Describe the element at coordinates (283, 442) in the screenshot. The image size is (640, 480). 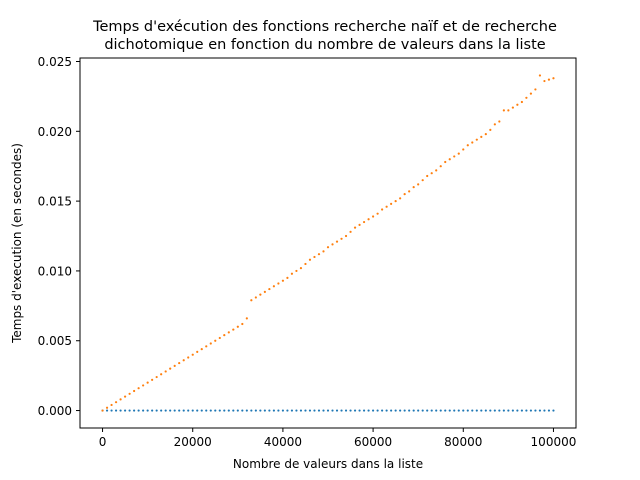
I see `x-tick-label: 40000` at that location.